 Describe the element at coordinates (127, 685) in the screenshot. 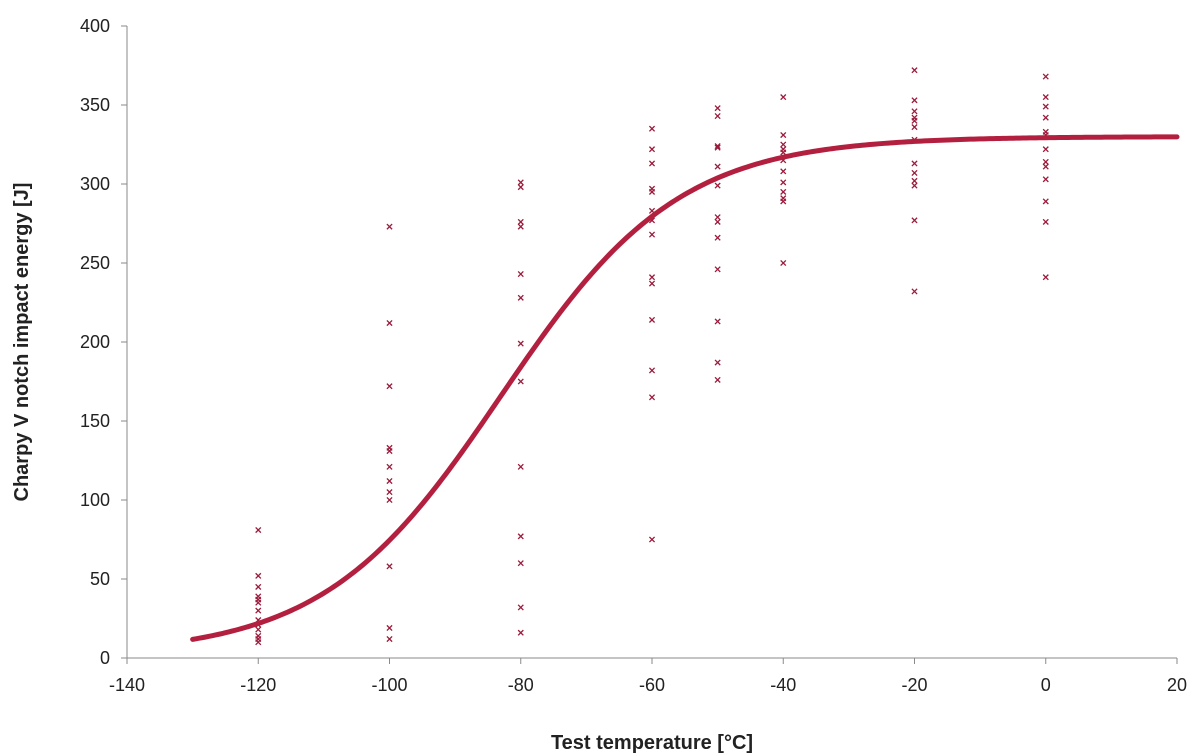

I see `x-tick-label: -140` at that location.